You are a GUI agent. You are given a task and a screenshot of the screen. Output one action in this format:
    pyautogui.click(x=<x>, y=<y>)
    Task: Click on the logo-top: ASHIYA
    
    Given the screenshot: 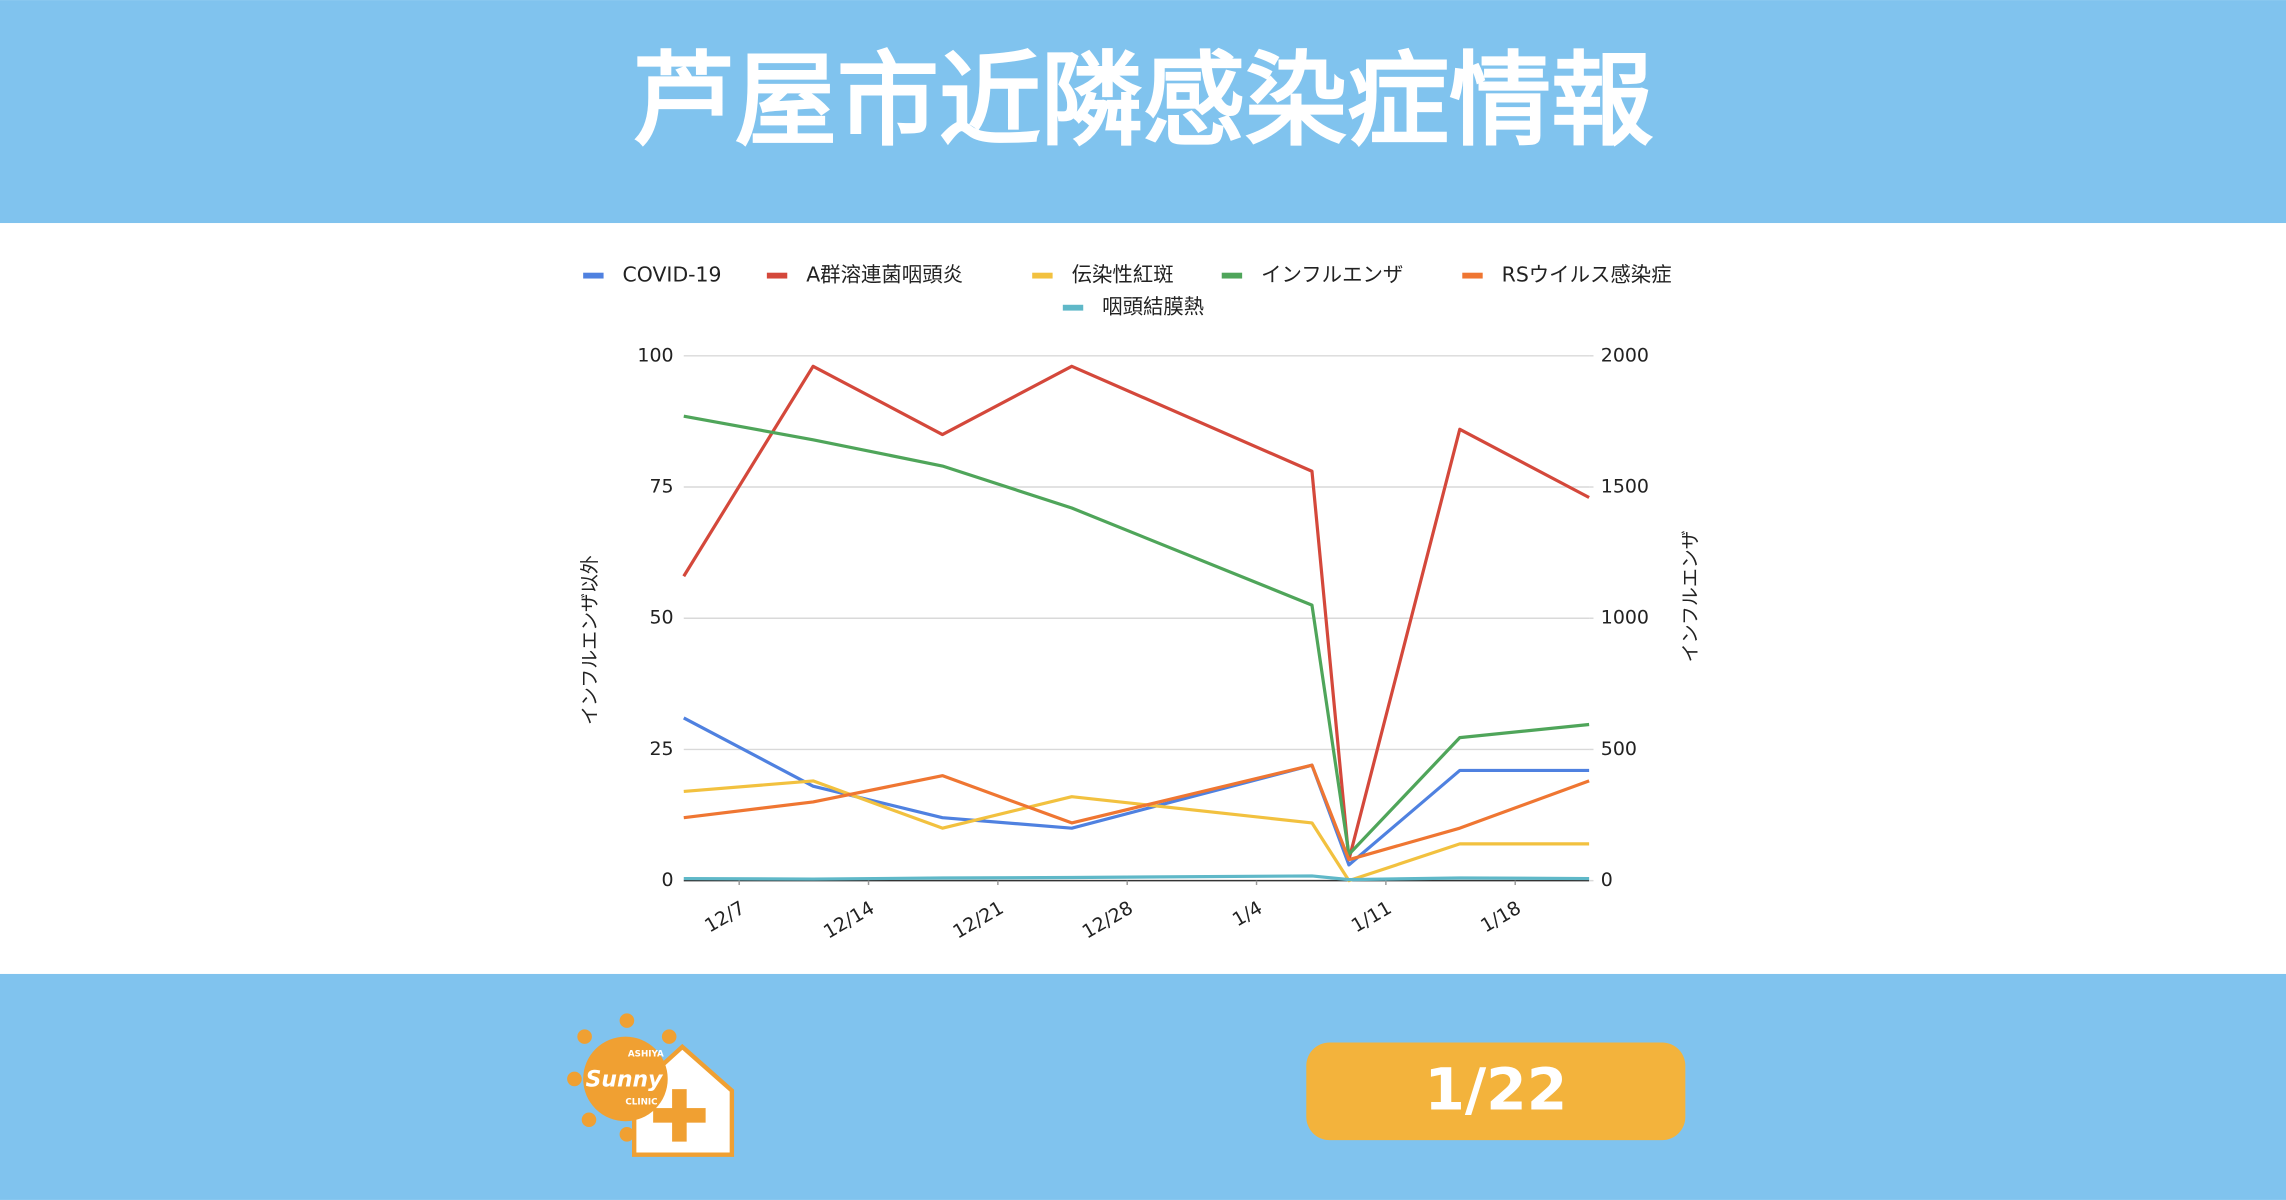 What is the action you would take?
    pyautogui.click(x=646, y=1055)
    